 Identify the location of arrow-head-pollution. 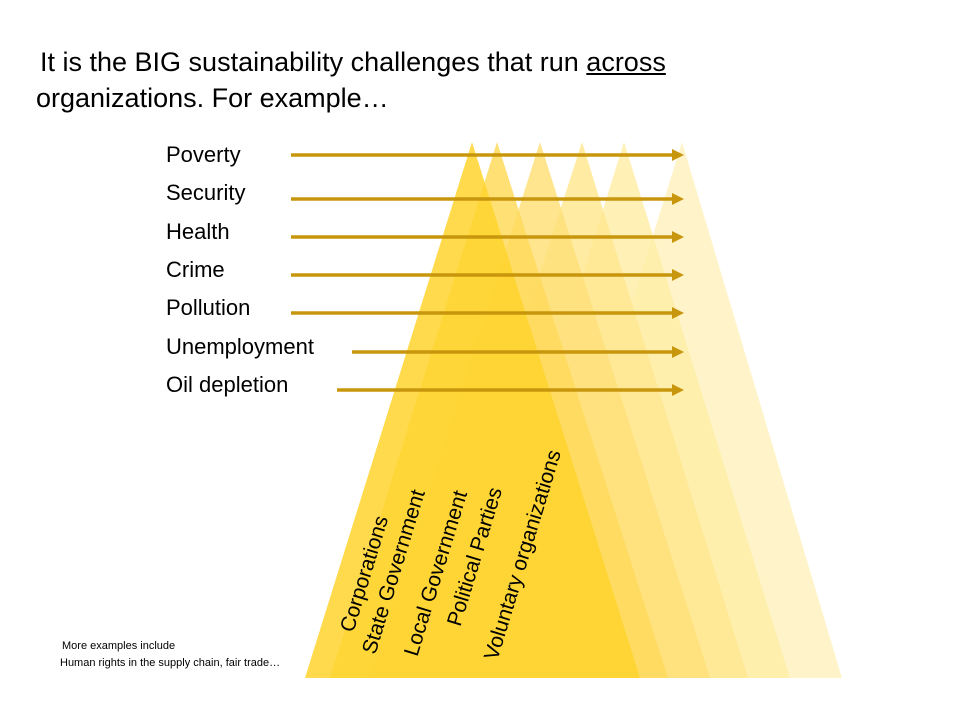
(678, 313).